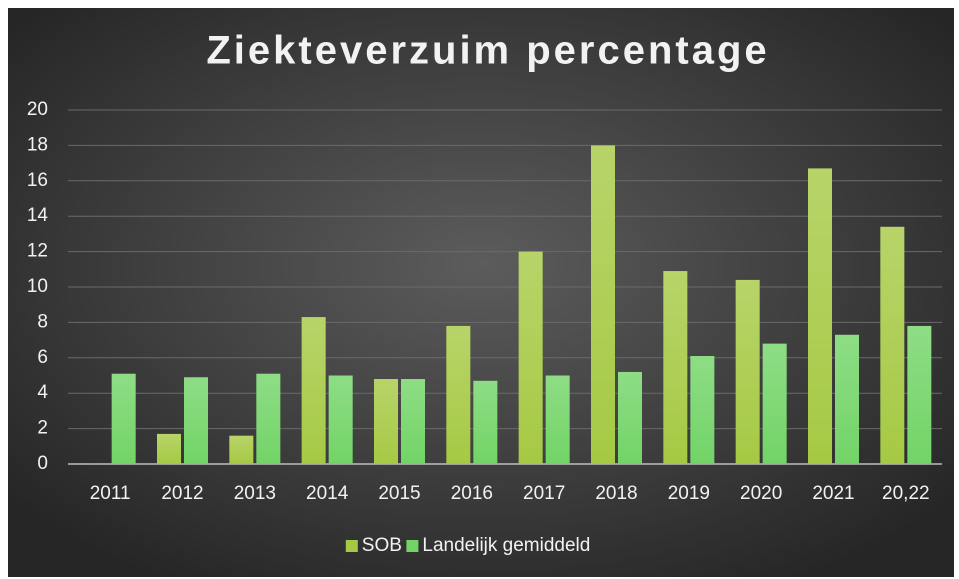  I want to click on x-tick-label: 2021, so click(833, 493).